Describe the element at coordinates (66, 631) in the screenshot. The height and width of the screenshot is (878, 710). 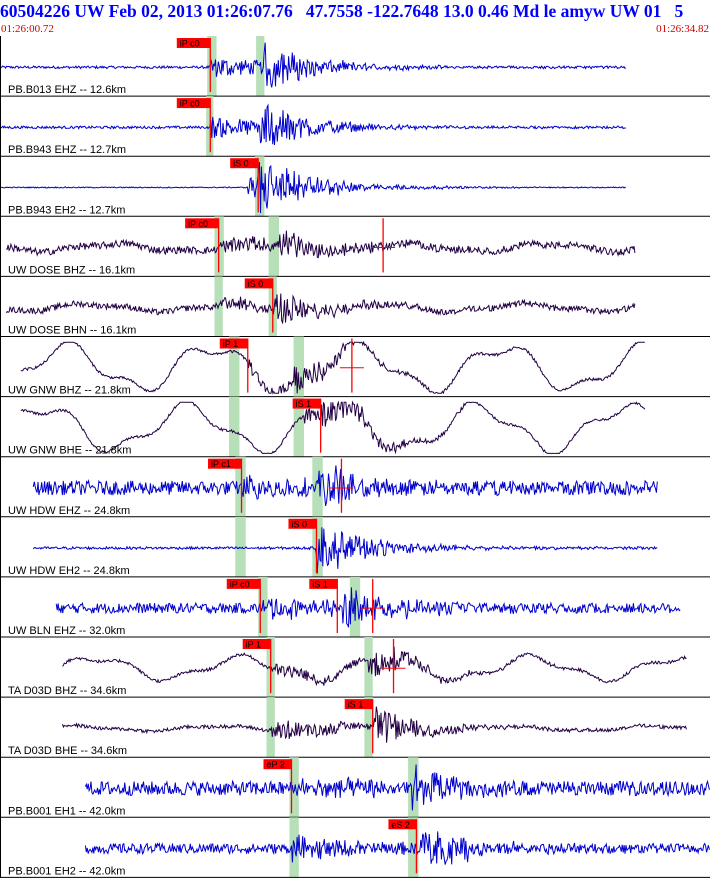
I see `station-label: UW BLN EHZ -- 32.0km` at that location.